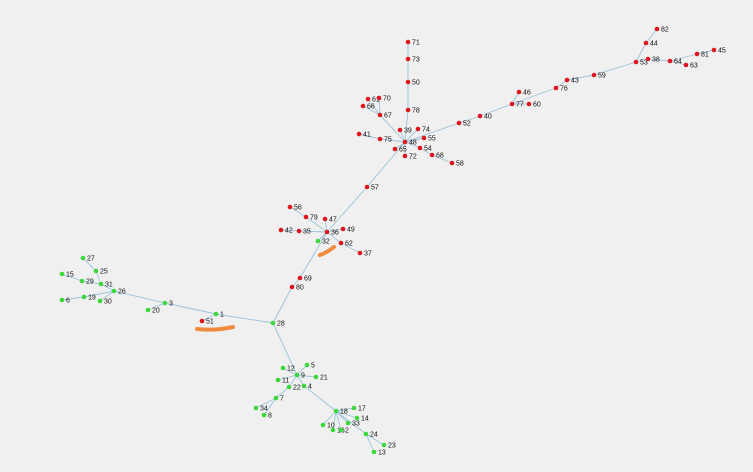 The height and width of the screenshot is (472, 753). Describe the element at coordinates (371, 106) in the screenshot. I see `node-label: 66` at that location.